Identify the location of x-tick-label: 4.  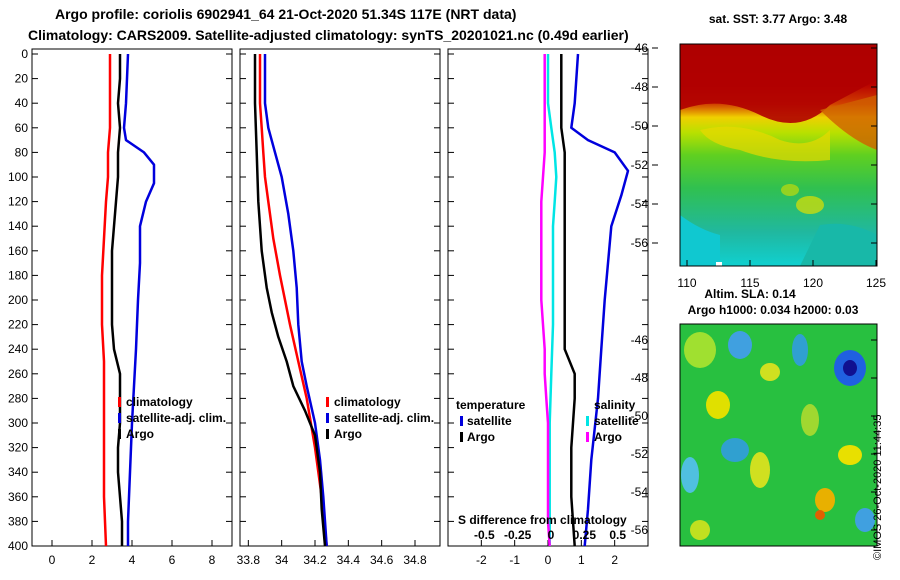
(132, 560).